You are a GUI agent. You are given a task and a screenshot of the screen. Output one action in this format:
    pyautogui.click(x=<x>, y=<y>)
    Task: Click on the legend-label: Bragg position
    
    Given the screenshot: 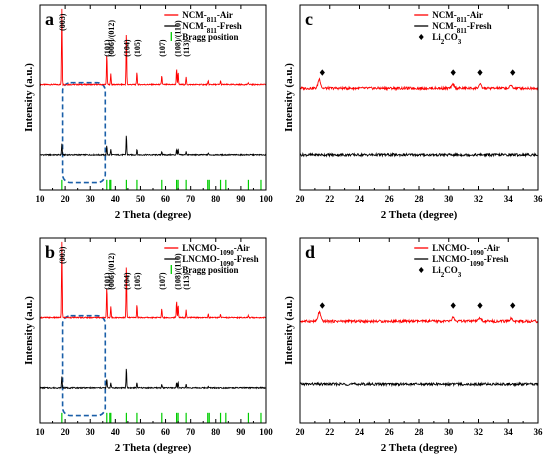 What is the action you would take?
    pyautogui.click(x=210, y=37)
    